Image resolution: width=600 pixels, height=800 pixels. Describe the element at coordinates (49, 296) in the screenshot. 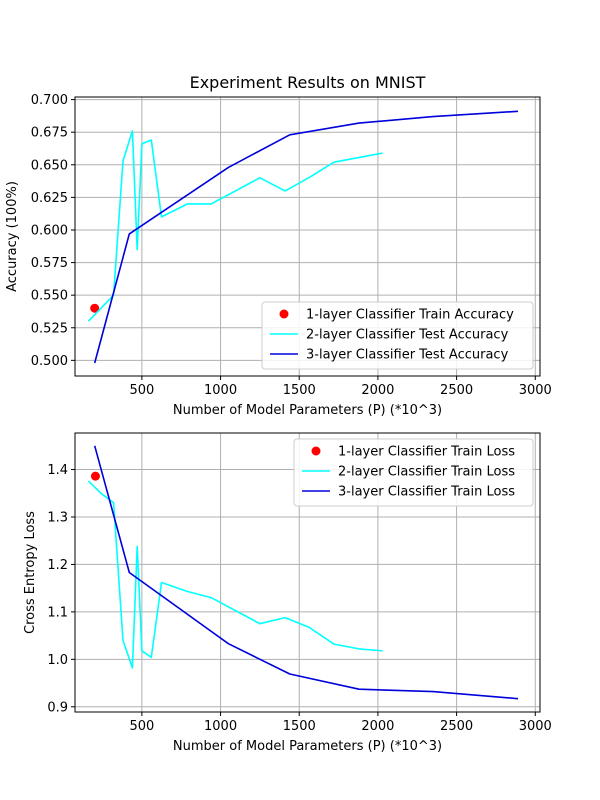

I see `y-tick-label: 0.550` at that location.